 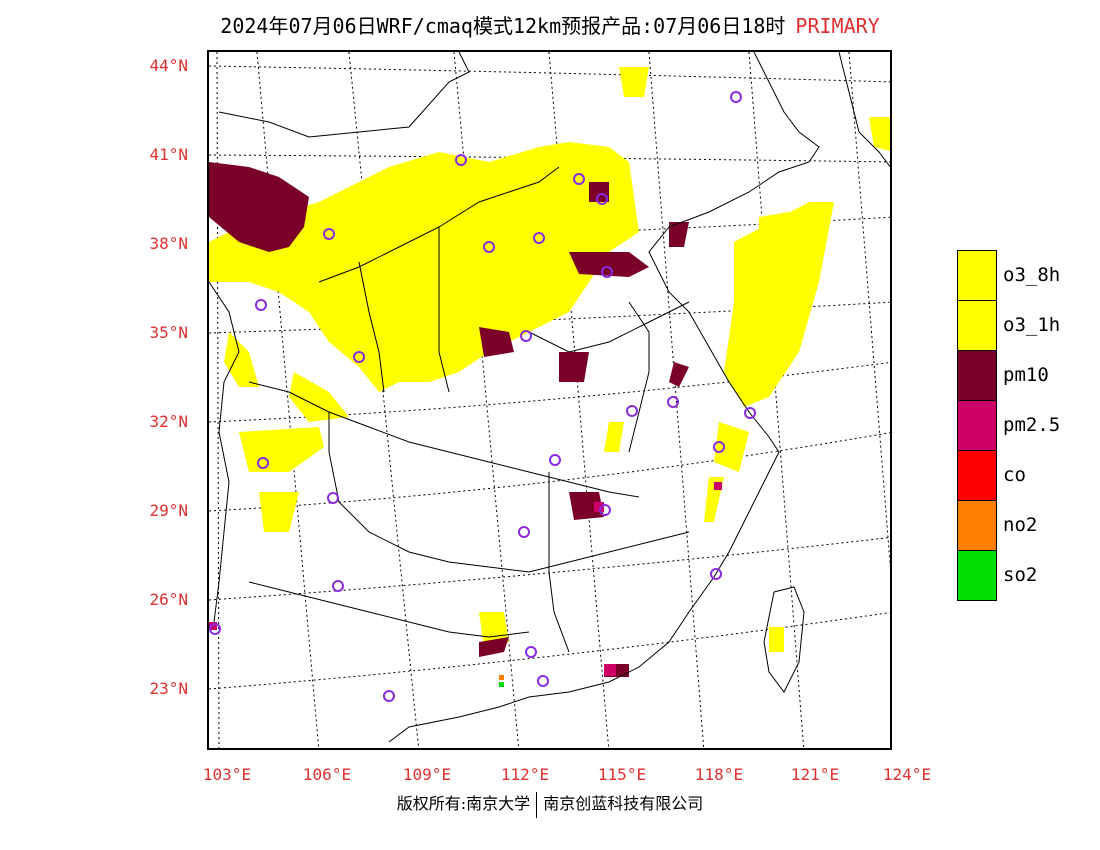 I want to click on lat-label-29: 29°N, so click(x=168, y=510).